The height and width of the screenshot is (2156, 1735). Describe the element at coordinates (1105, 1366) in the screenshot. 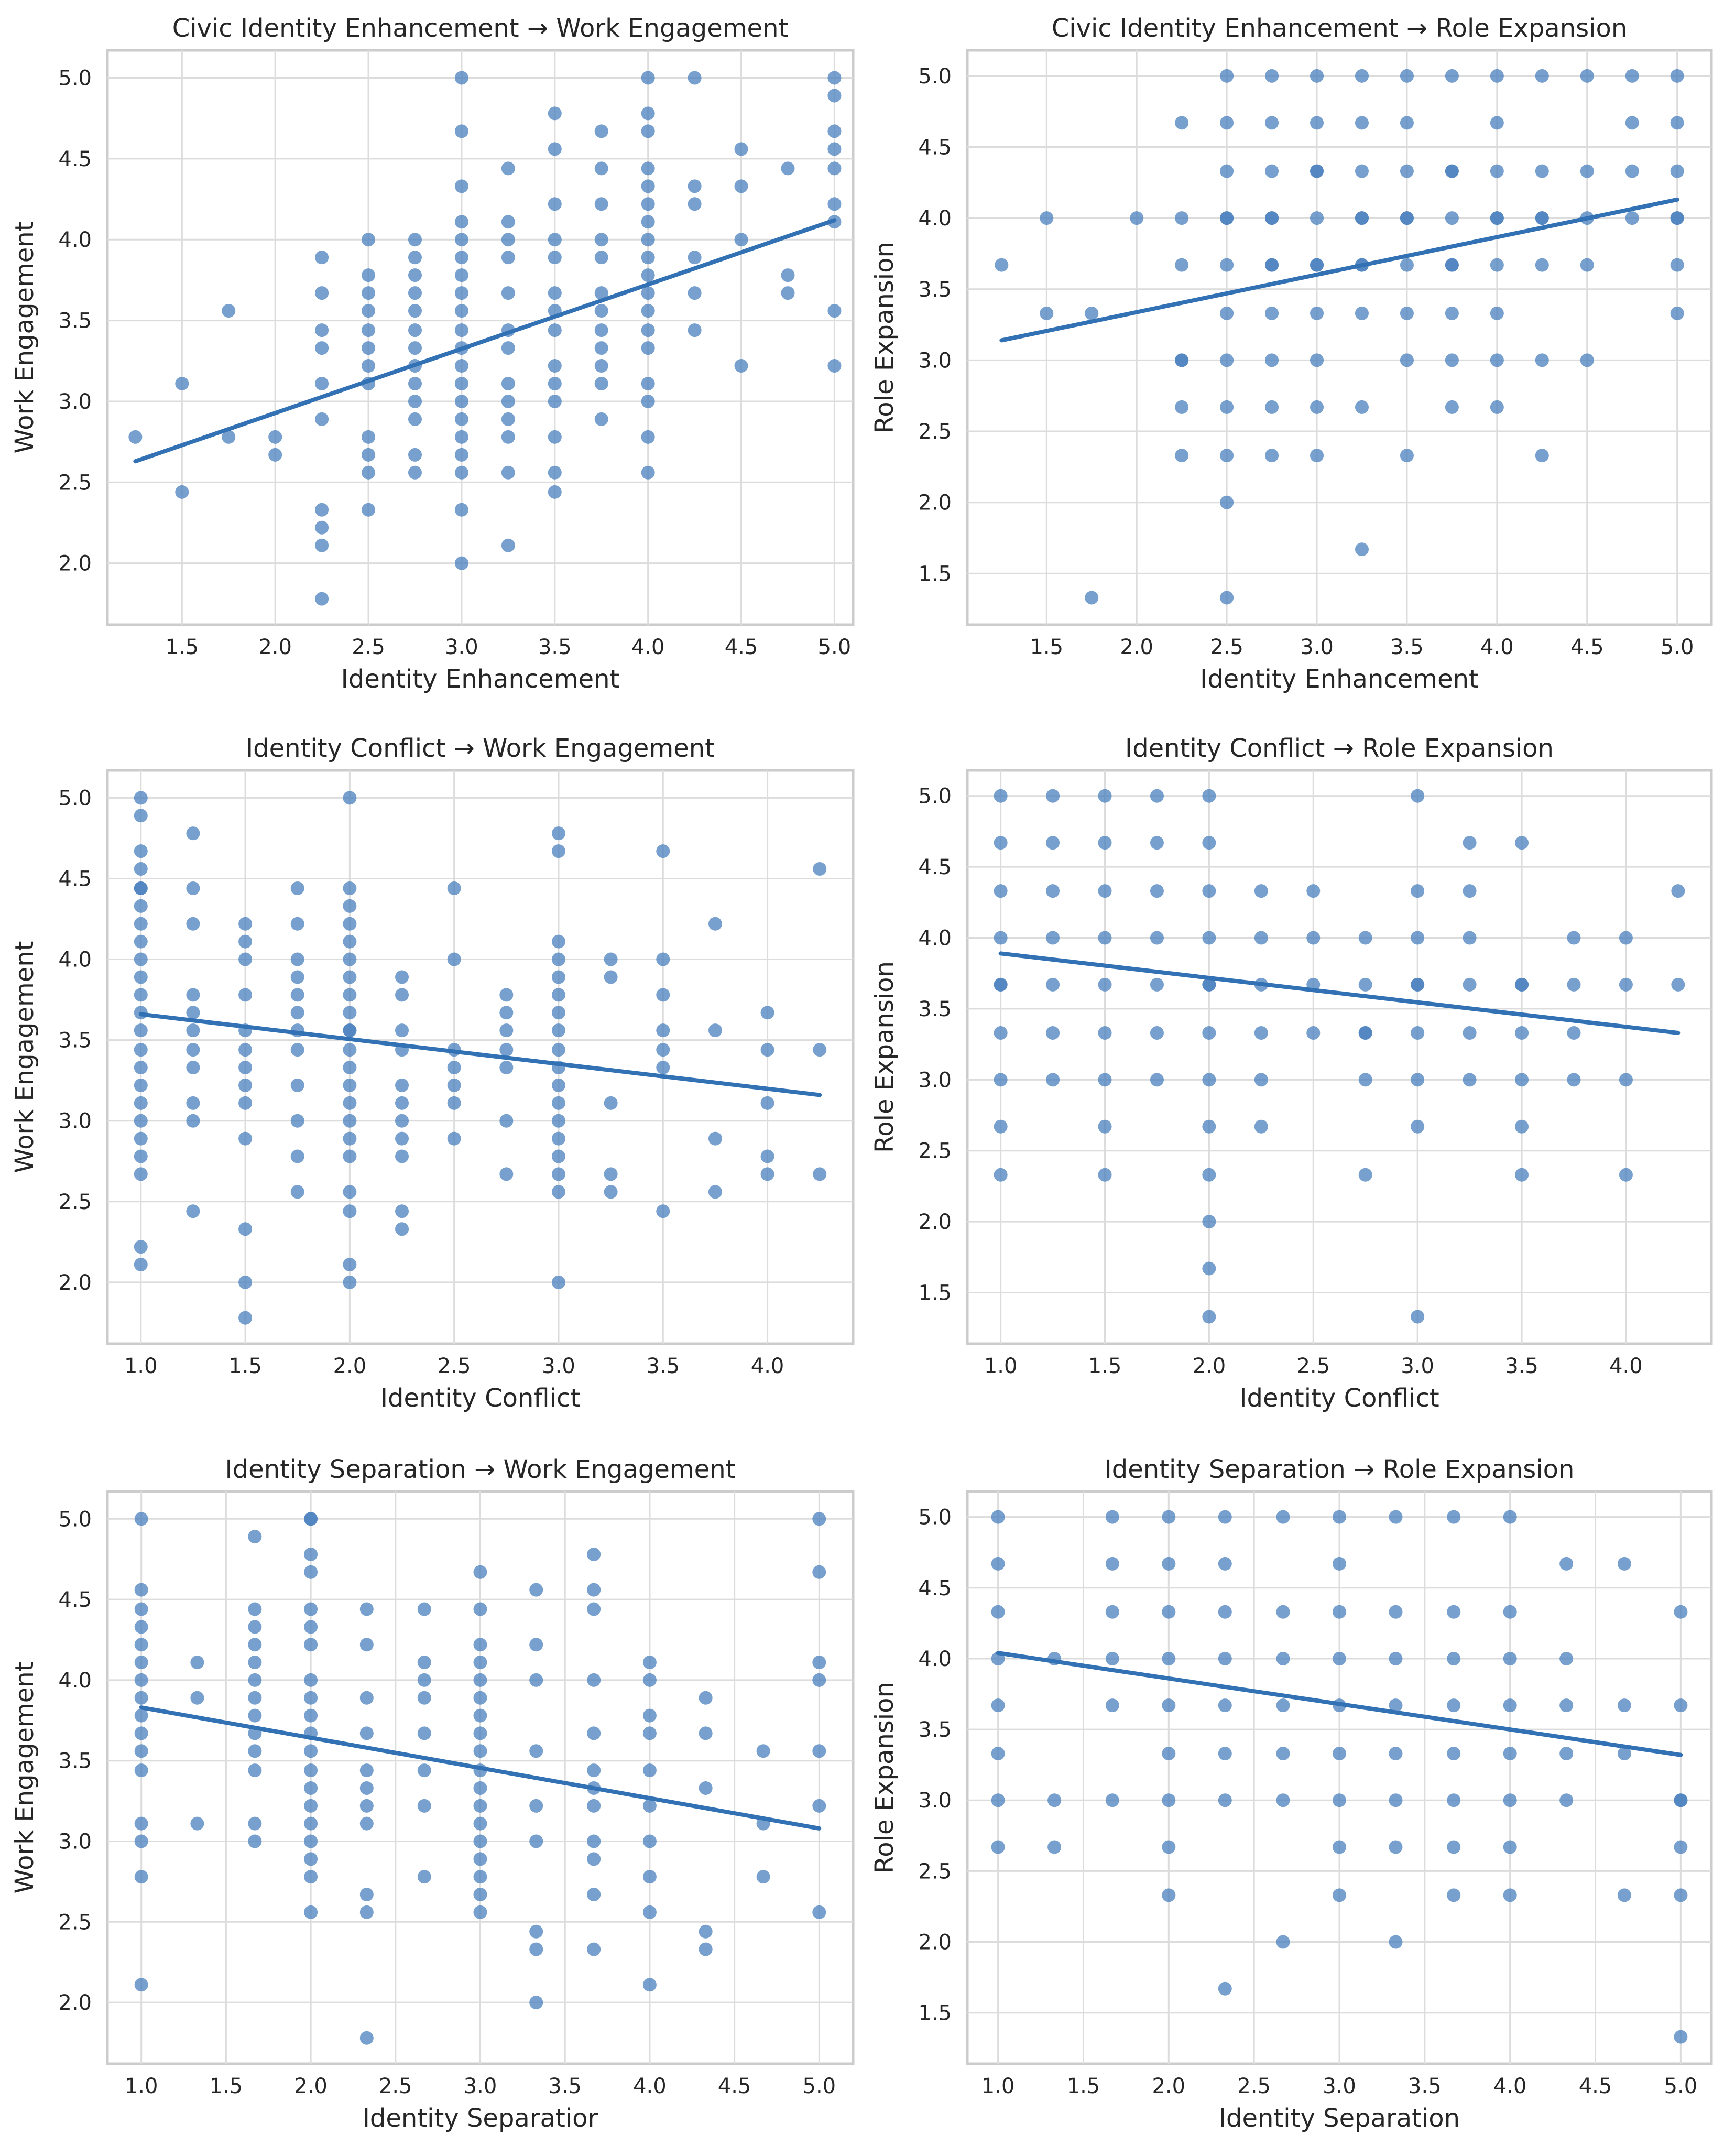

I see `chart-4-x-tick-label: 1.5` at that location.